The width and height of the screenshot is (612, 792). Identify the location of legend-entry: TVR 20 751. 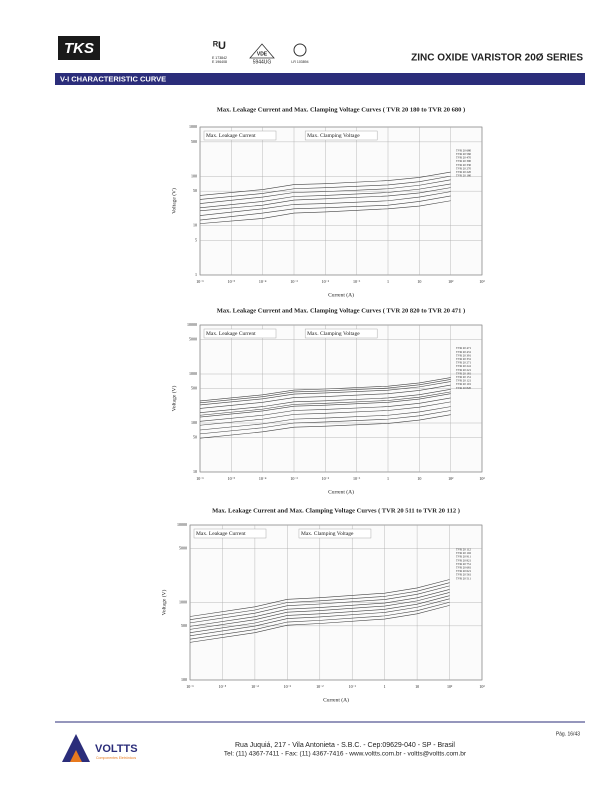
(464, 564).